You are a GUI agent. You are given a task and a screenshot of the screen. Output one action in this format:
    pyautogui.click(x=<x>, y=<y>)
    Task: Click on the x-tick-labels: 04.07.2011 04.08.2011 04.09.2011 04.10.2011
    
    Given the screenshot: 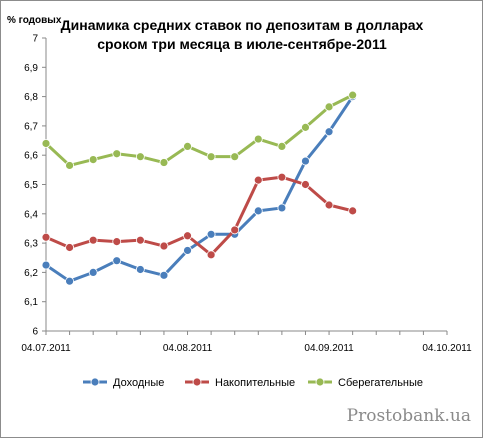 What is the action you would take?
    pyautogui.click(x=246, y=342)
    